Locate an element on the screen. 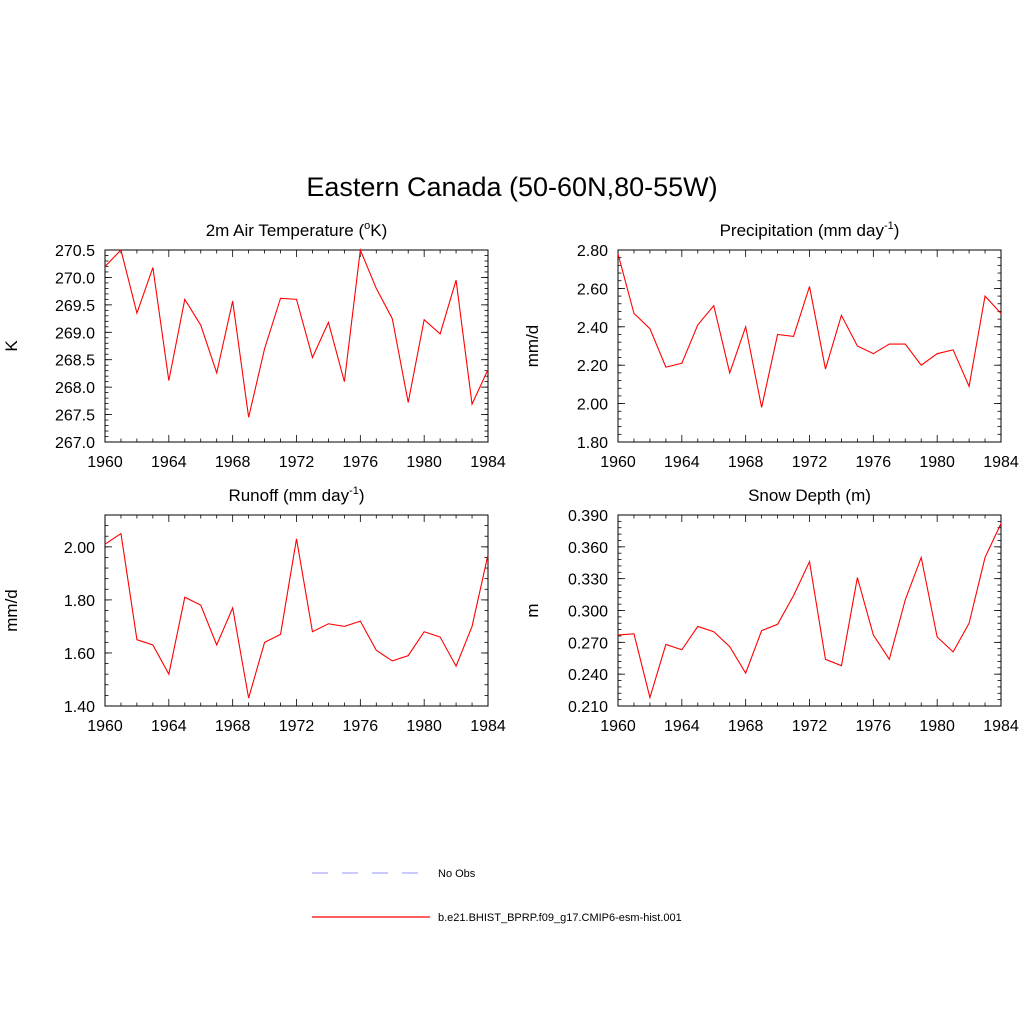 The image size is (1024, 1024). y-tick-label: 2.40 is located at coordinates (592, 328).